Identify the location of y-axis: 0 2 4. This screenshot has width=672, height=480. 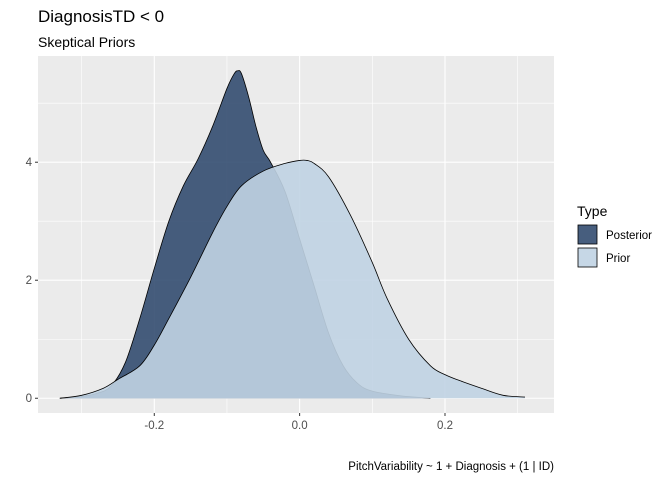
(32, 281).